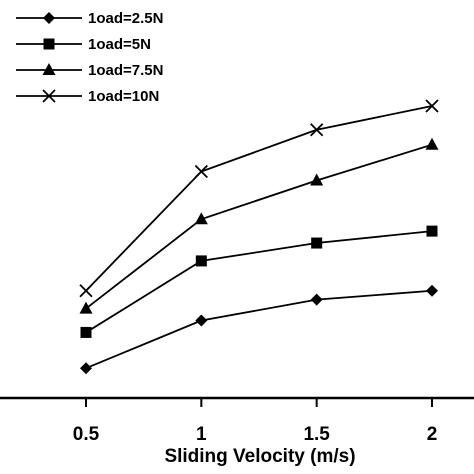 Image resolution: width=474 pixels, height=474 pixels. What do you see at coordinates (316, 434) in the screenshot?
I see `x-tick-label: 1.5` at bounding box center [316, 434].